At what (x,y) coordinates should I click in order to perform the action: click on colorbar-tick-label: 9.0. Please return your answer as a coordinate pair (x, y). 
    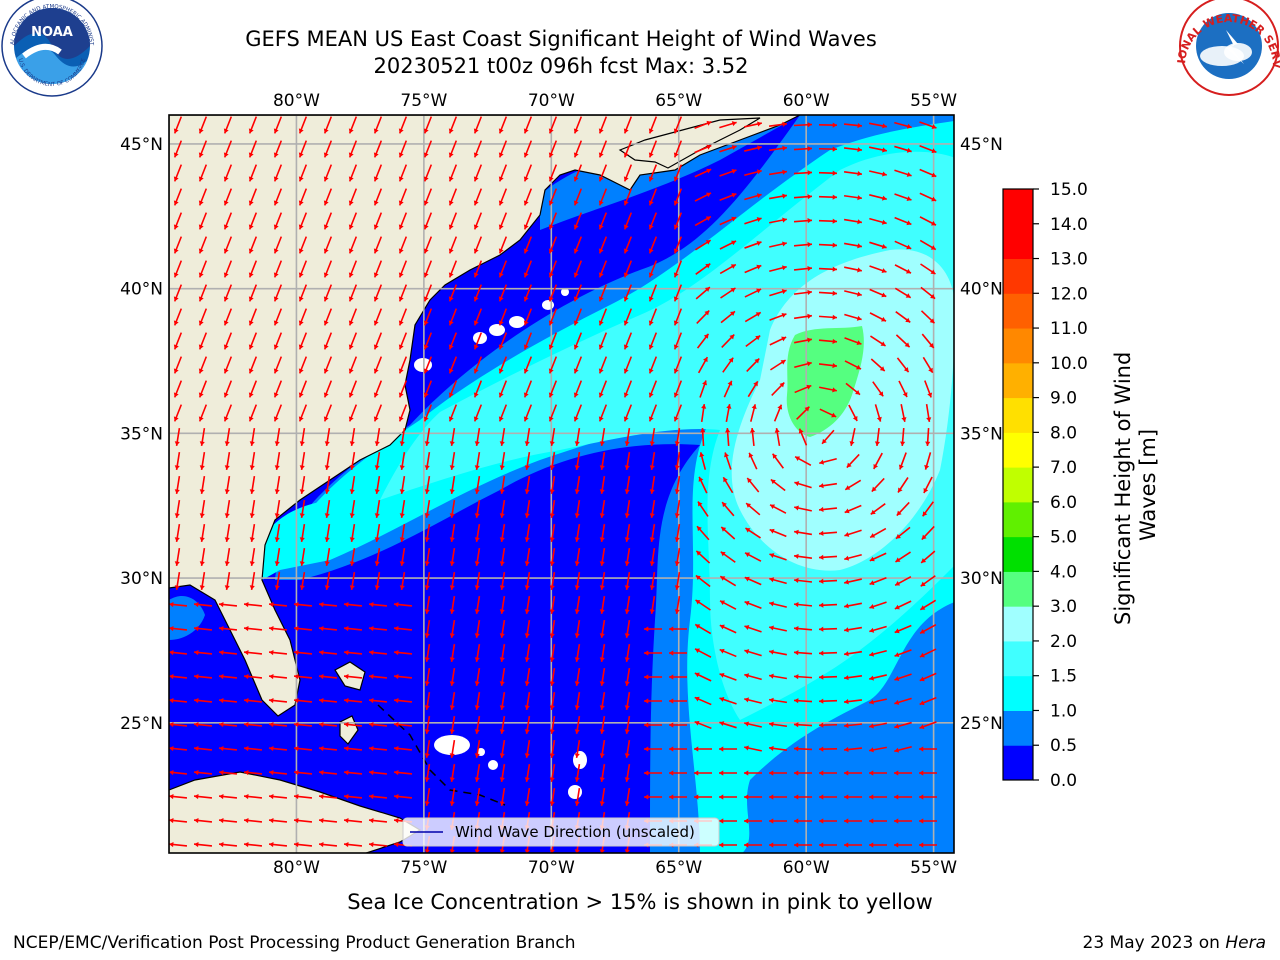
    Looking at the image, I should click on (1063, 399).